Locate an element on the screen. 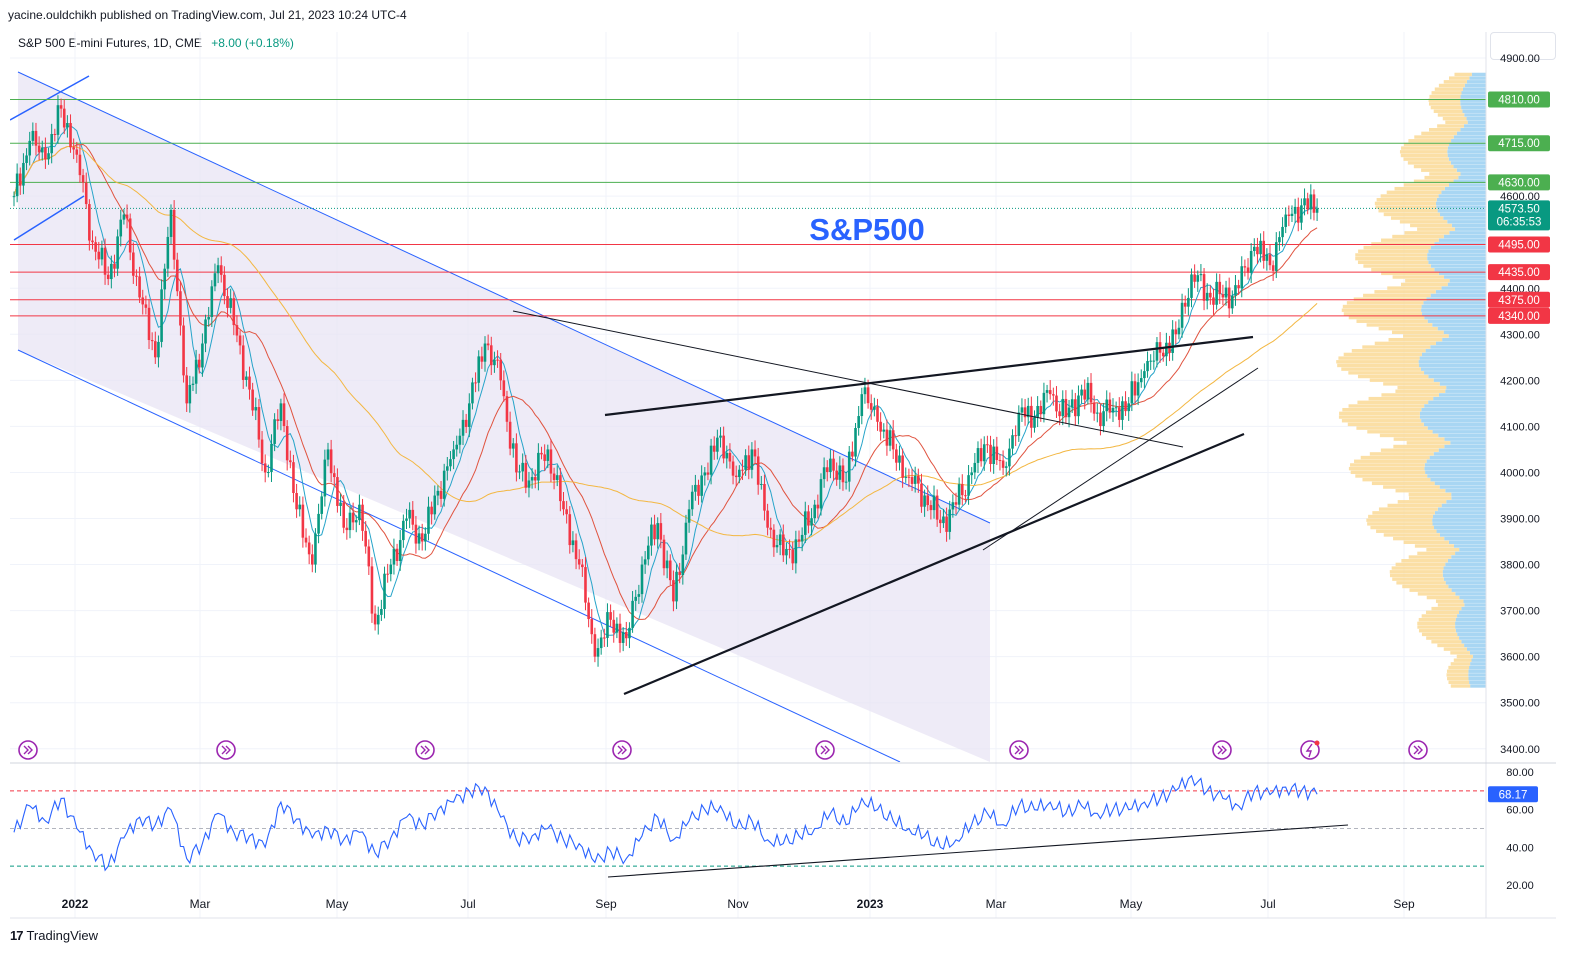 The width and height of the screenshot is (1572, 954). earnings-event-icon is located at coordinates (1310, 750).